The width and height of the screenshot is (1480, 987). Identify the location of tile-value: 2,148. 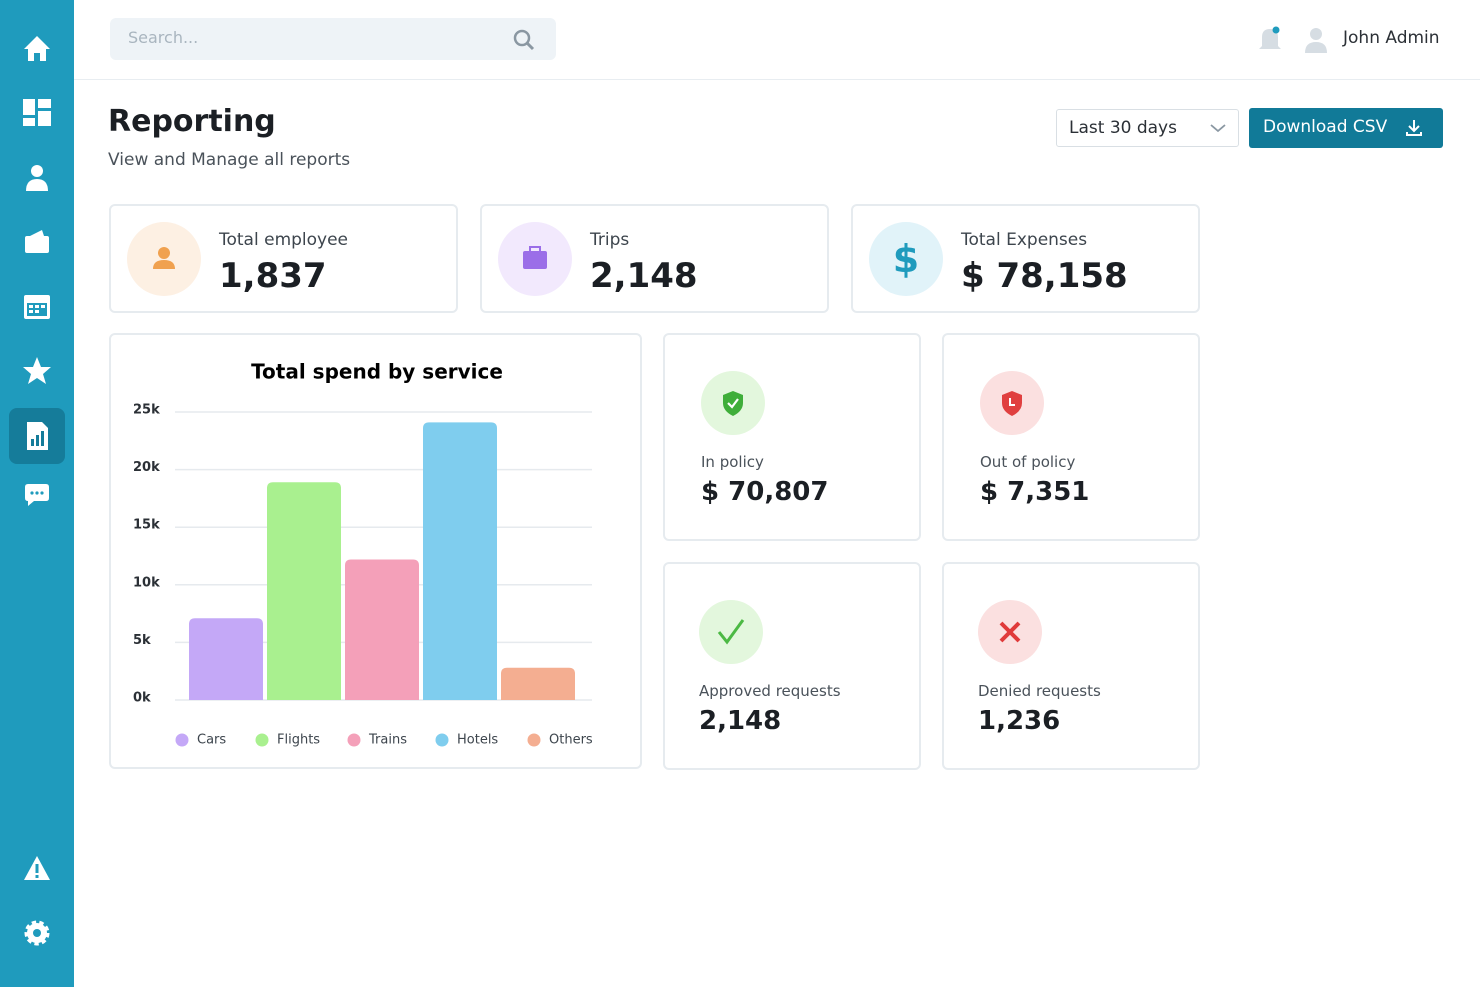
(740, 721).